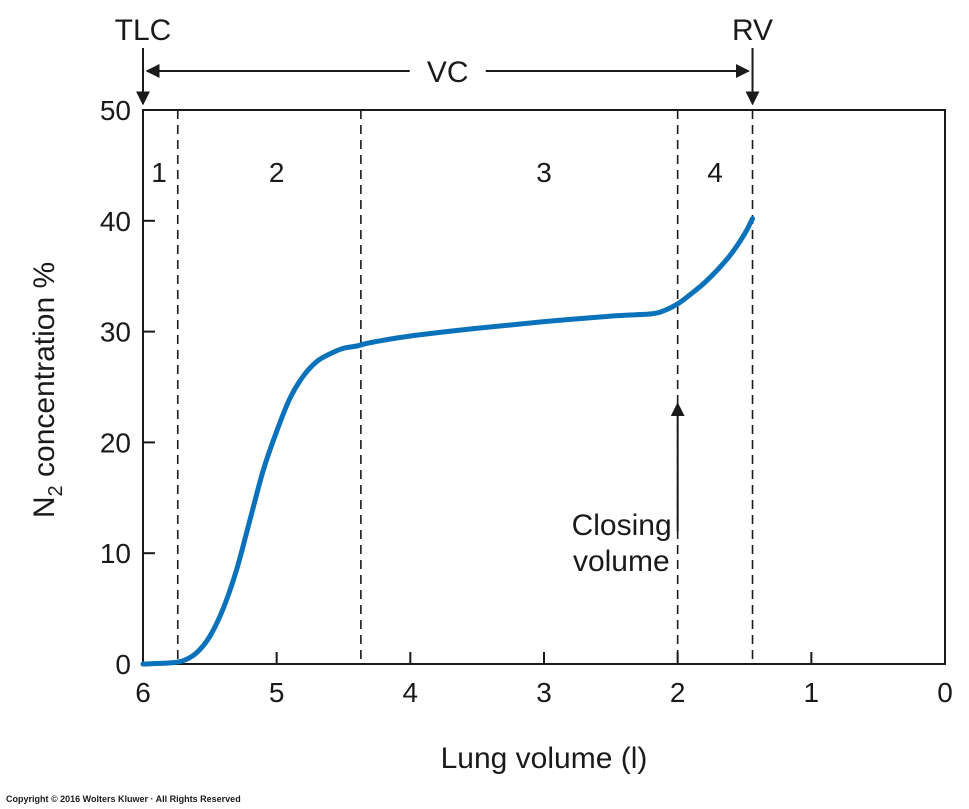 The width and height of the screenshot is (969, 809). What do you see at coordinates (127, 387) in the screenshot?
I see `y-axis-ticks: 0 10 20 30 40 50` at bounding box center [127, 387].